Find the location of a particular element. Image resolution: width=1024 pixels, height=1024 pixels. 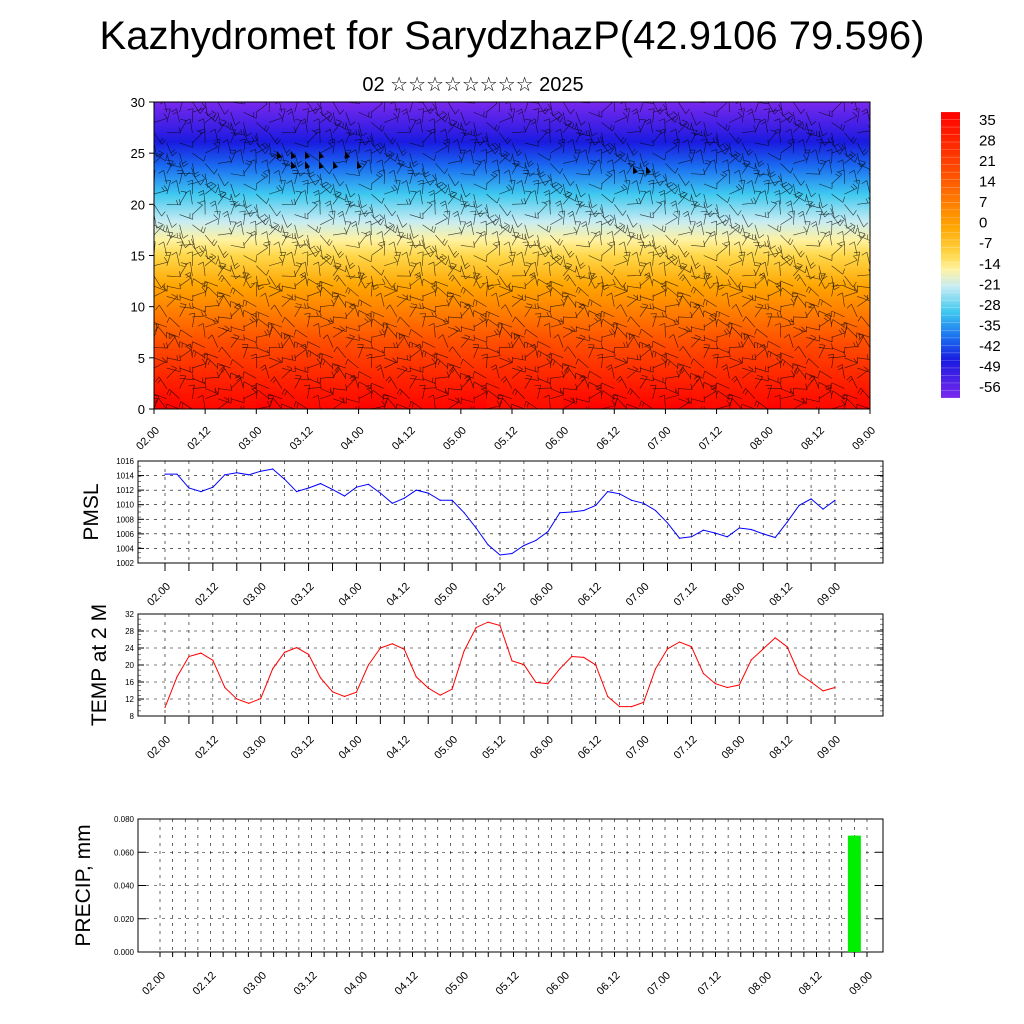

x-tick-label: 08.00 is located at coordinates (733, 748).